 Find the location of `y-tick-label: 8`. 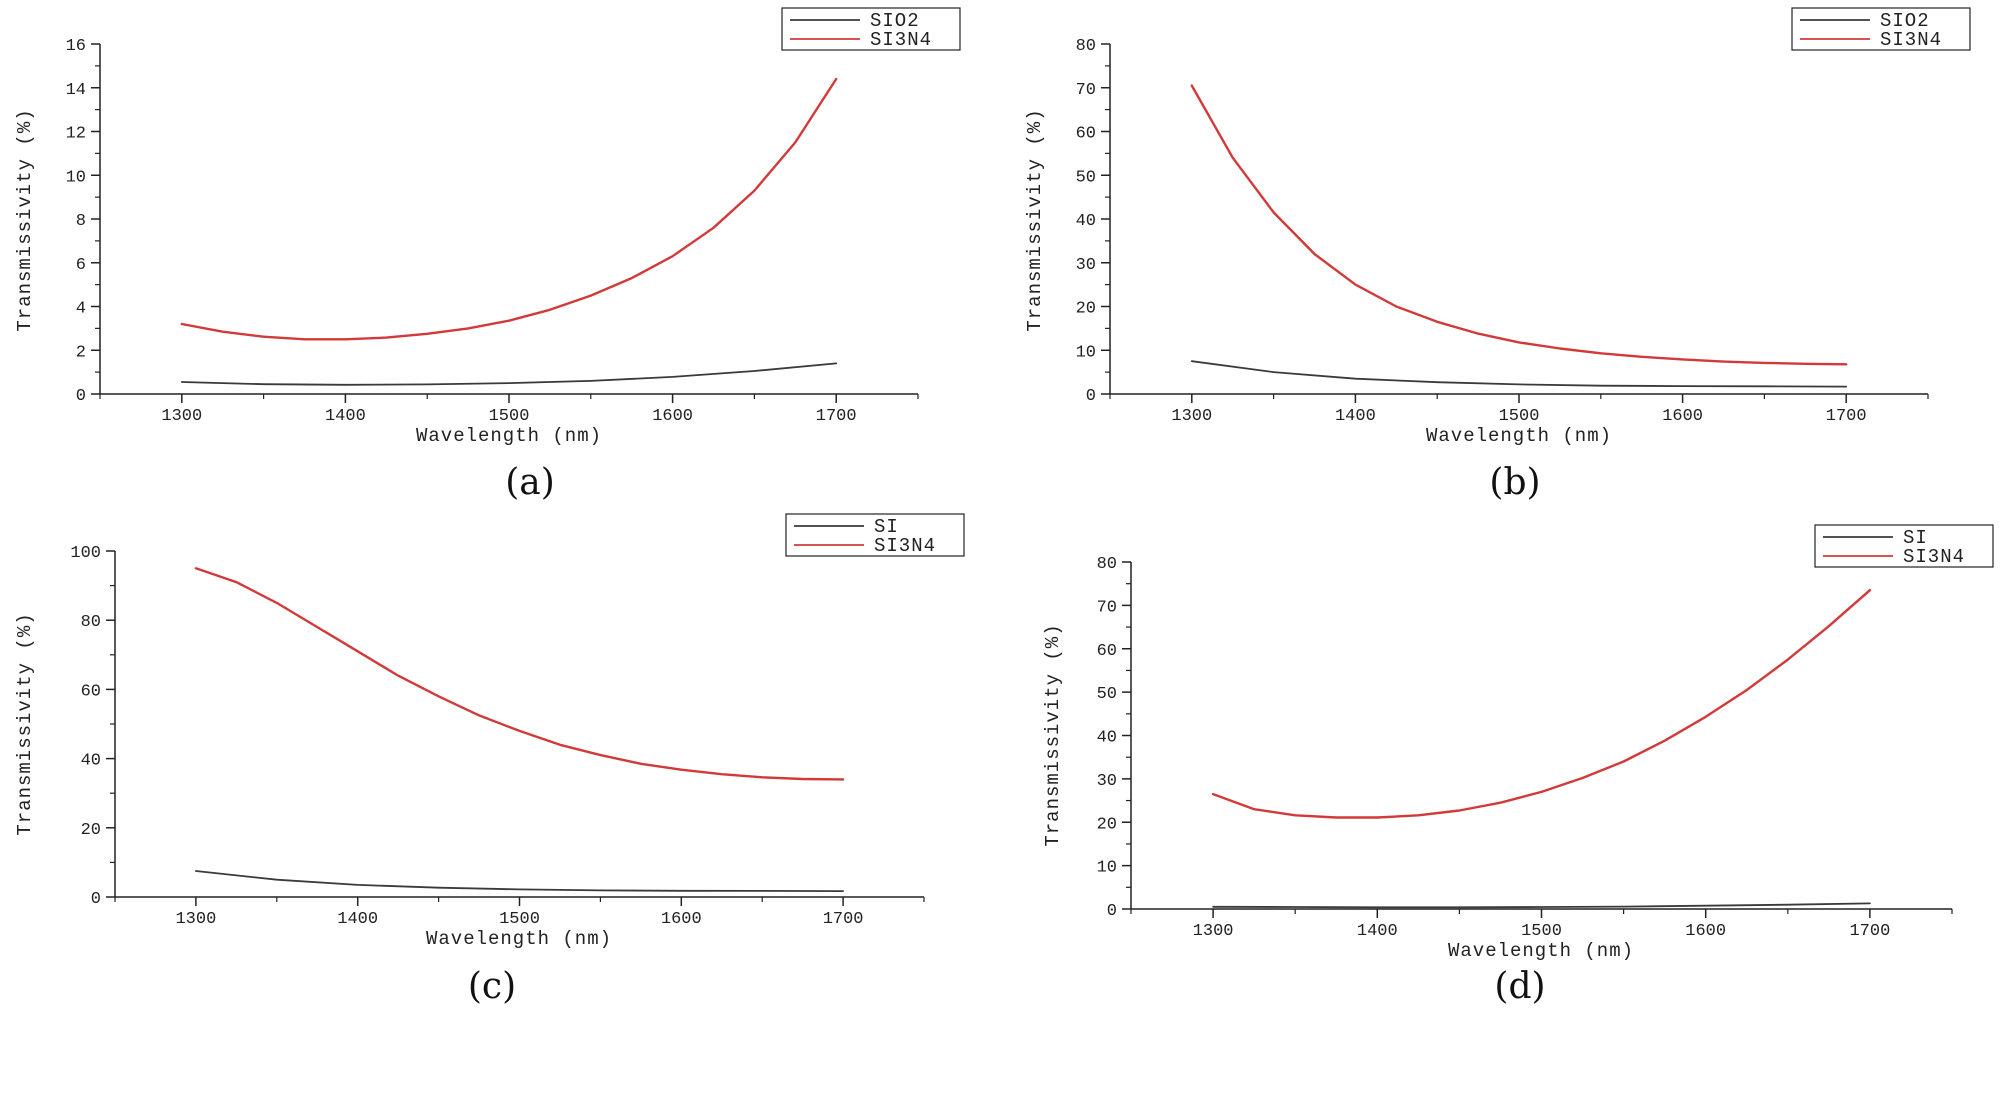

y-tick-label: 8 is located at coordinates (81, 221).